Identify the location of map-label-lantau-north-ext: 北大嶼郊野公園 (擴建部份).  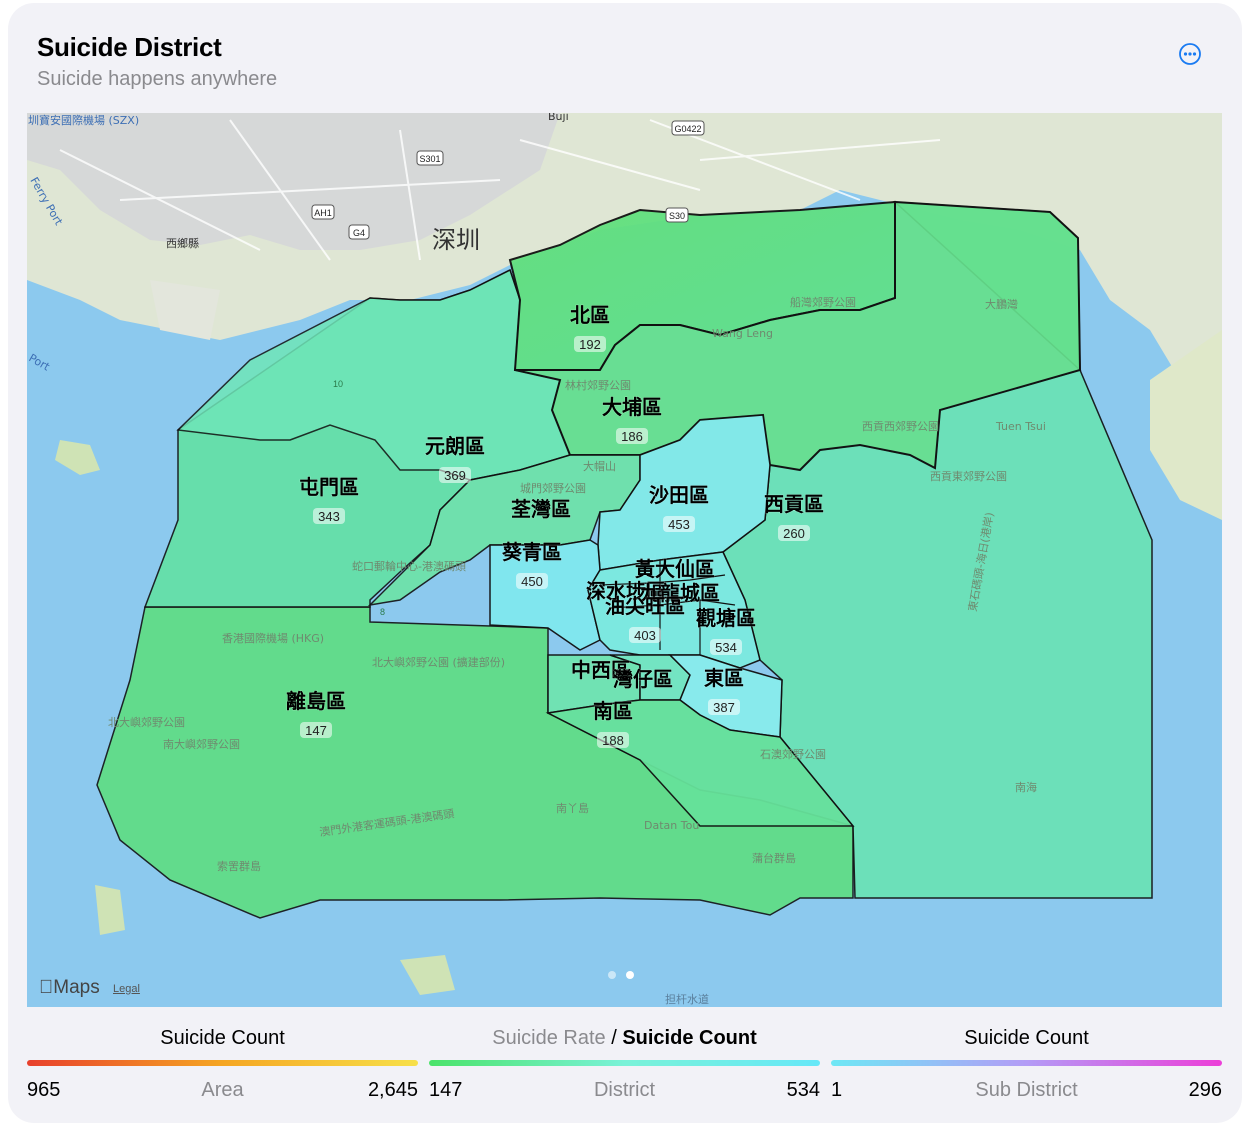
(438, 662).